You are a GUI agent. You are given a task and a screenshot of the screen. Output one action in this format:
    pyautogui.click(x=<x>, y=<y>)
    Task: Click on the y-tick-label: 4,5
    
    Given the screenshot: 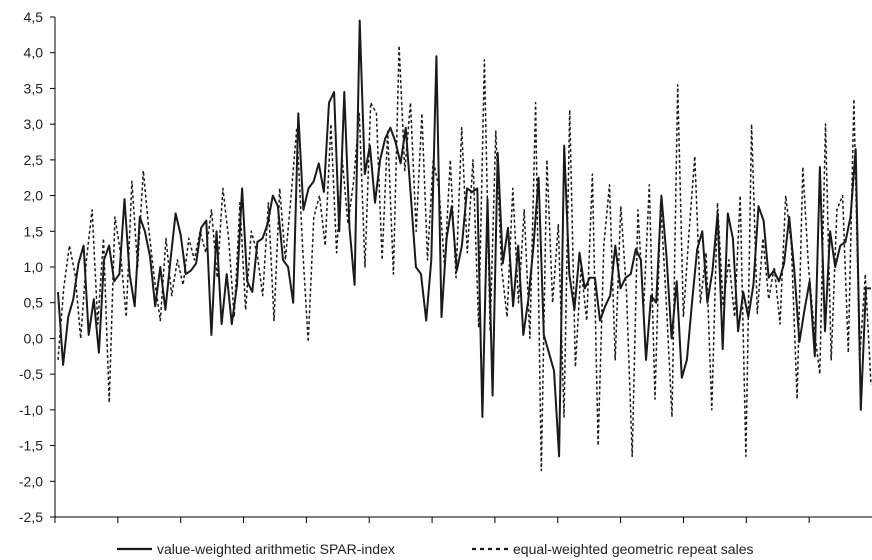 What is the action you would take?
    pyautogui.click(x=34, y=17)
    